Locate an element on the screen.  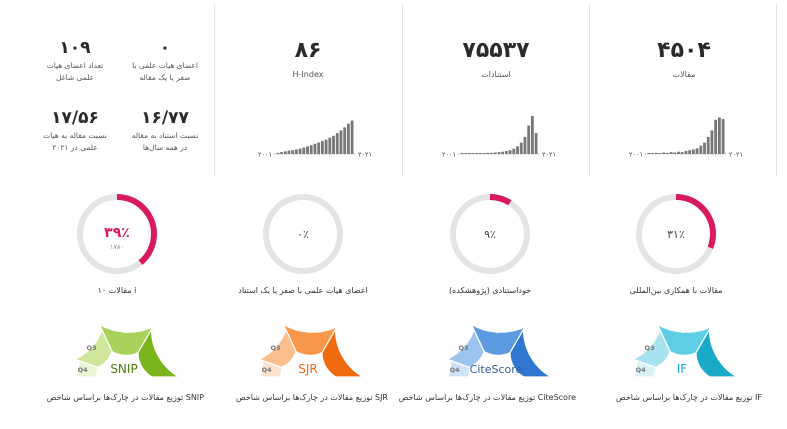
gauge-track is located at coordinates (303, 234).